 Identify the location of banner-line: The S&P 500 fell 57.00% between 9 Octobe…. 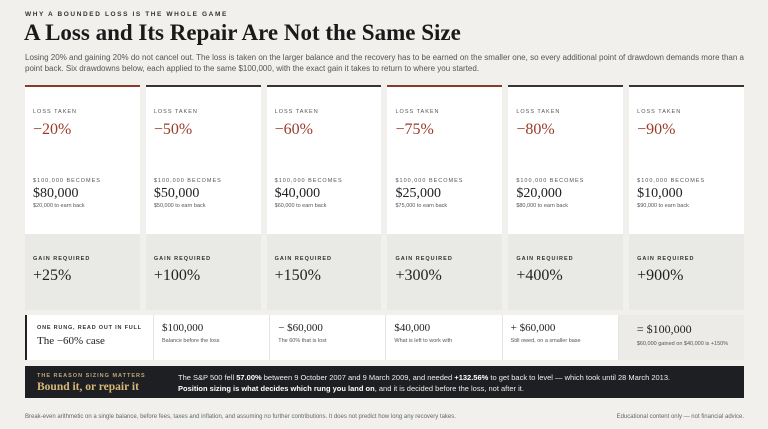
(424, 377).